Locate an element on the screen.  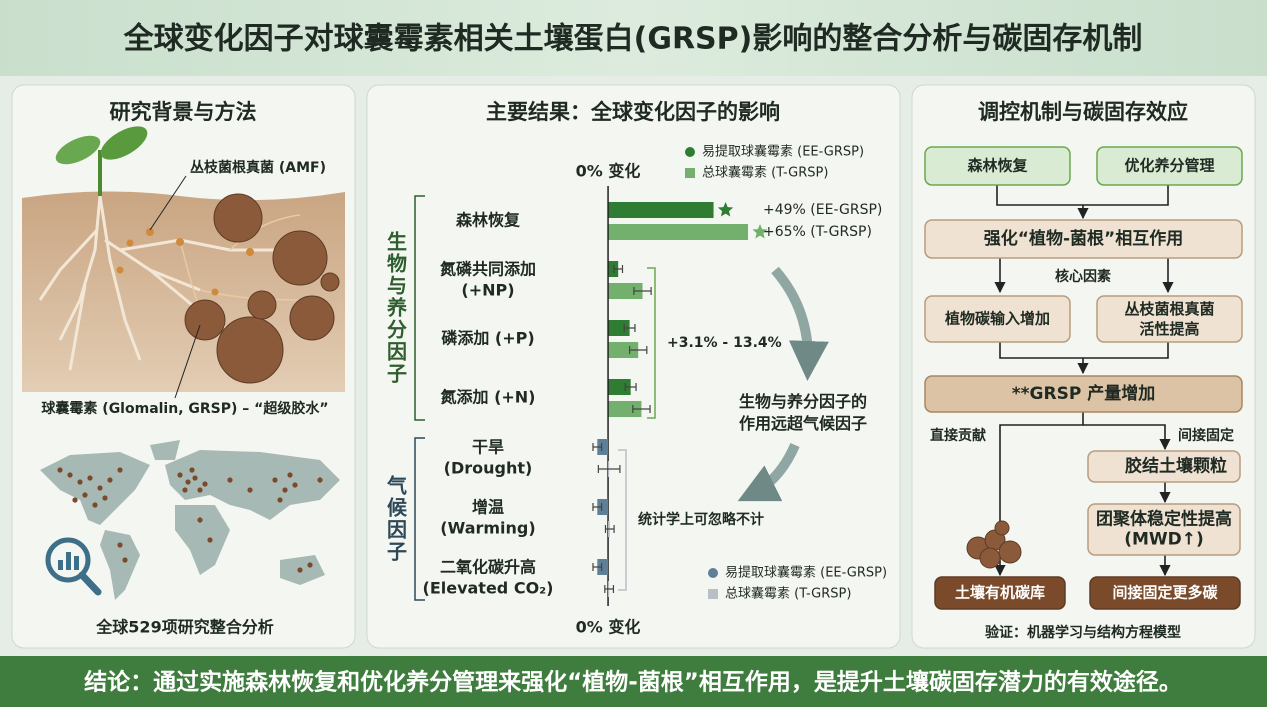
amf-label: 丛枝菌根真菌 (AMF) is located at coordinates (258, 167).